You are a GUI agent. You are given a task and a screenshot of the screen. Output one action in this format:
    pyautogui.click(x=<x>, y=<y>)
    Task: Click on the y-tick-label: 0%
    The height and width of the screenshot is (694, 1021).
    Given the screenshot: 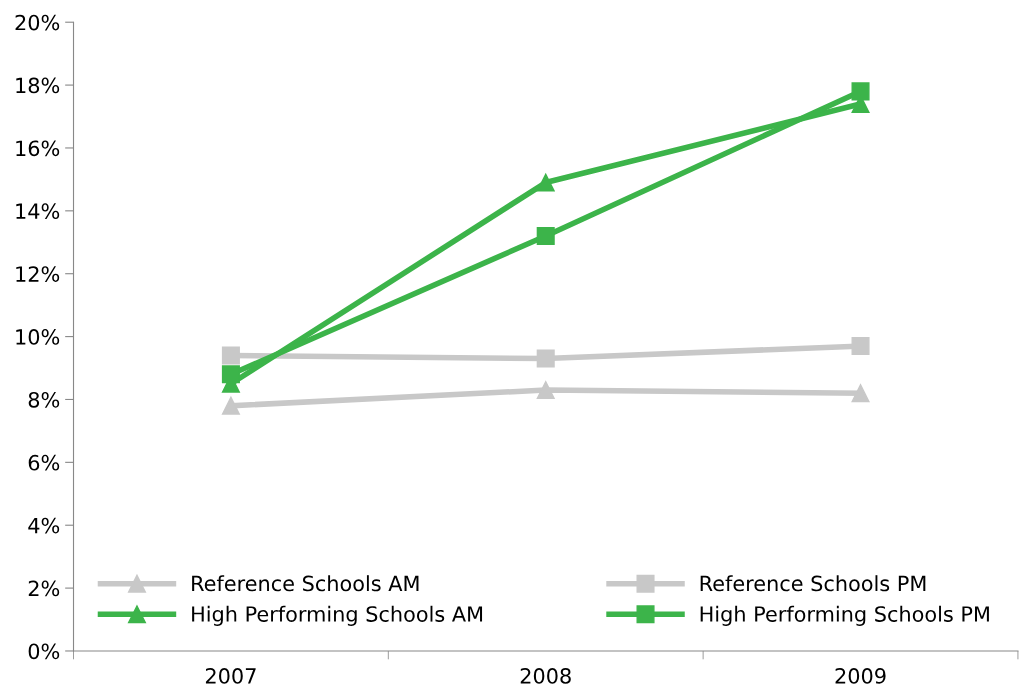 What is the action you would take?
    pyautogui.click(x=44, y=651)
    